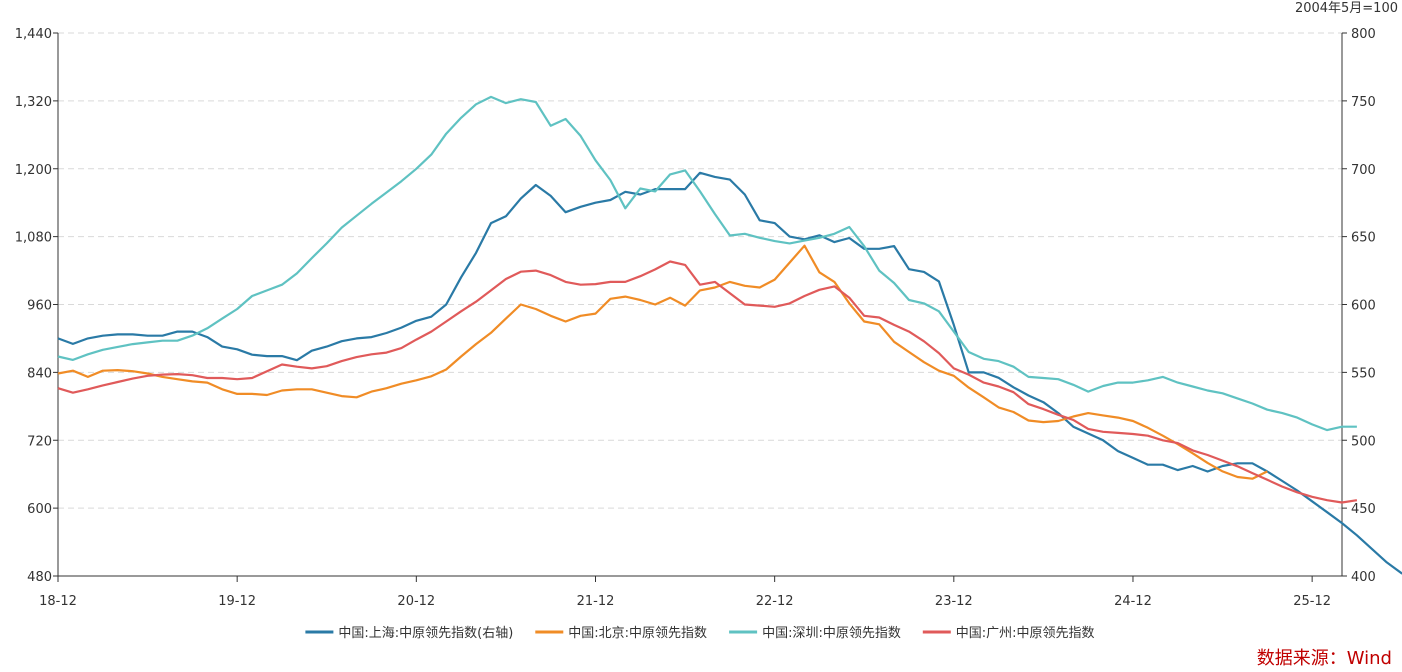 The width and height of the screenshot is (1402, 672). What do you see at coordinates (831, 633) in the screenshot?
I see `legend-label: 中国:深圳:中原领先指数` at bounding box center [831, 633].